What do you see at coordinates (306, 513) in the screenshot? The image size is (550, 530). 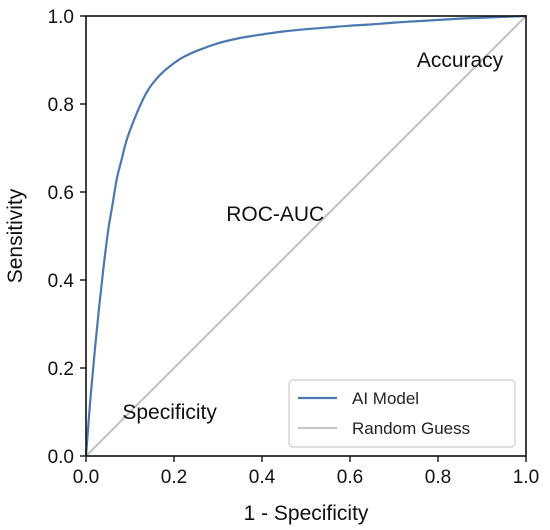 I see `x-axis-label: 1 - Specificity` at bounding box center [306, 513].